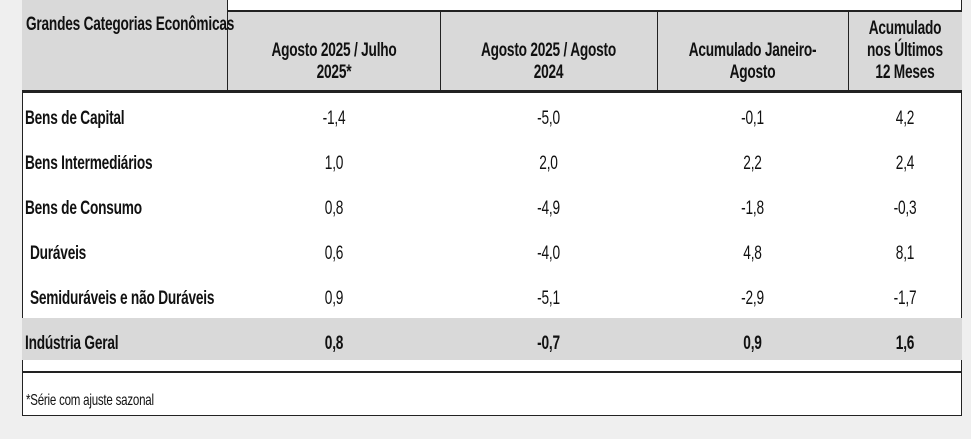 The width and height of the screenshot is (971, 439). What do you see at coordinates (130, 24) in the screenshot?
I see `header-label: Grandes Categorias Econômicas` at bounding box center [130, 24].